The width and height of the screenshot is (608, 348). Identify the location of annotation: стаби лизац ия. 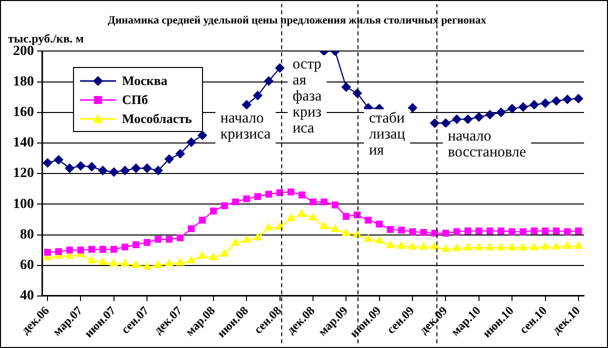
(387, 134).